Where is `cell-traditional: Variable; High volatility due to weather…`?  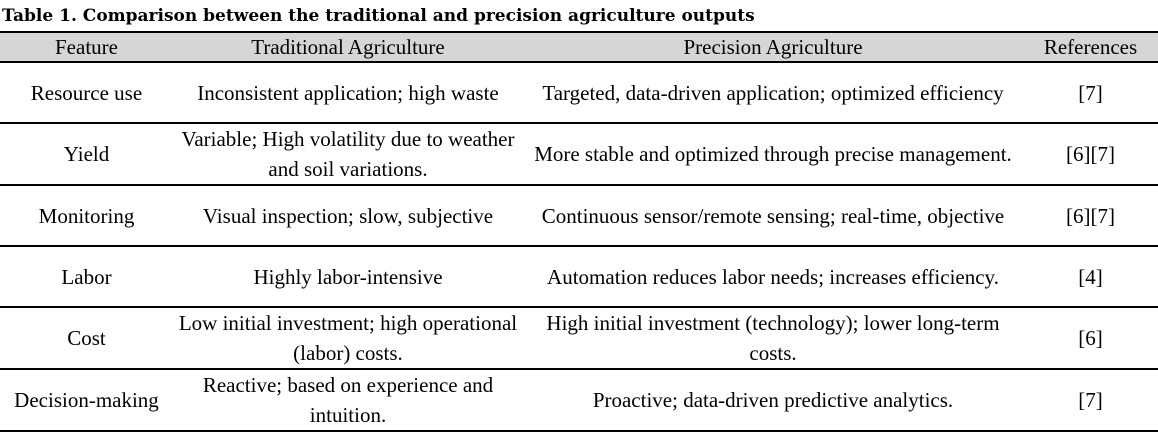 cell-traditional: Variable; High volatility due to weather… is located at coordinates (348, 154).